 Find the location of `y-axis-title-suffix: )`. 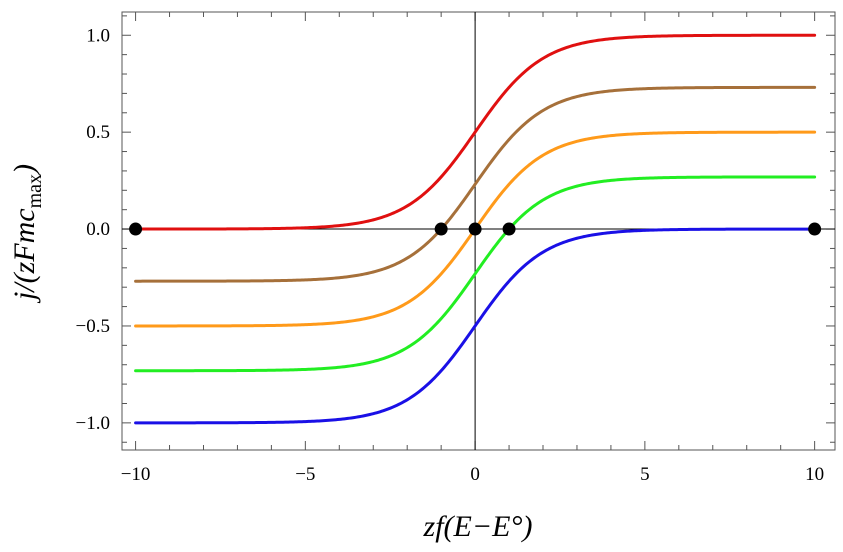

y-axis-title-suffix: ) is located at coordinates (24, 170).